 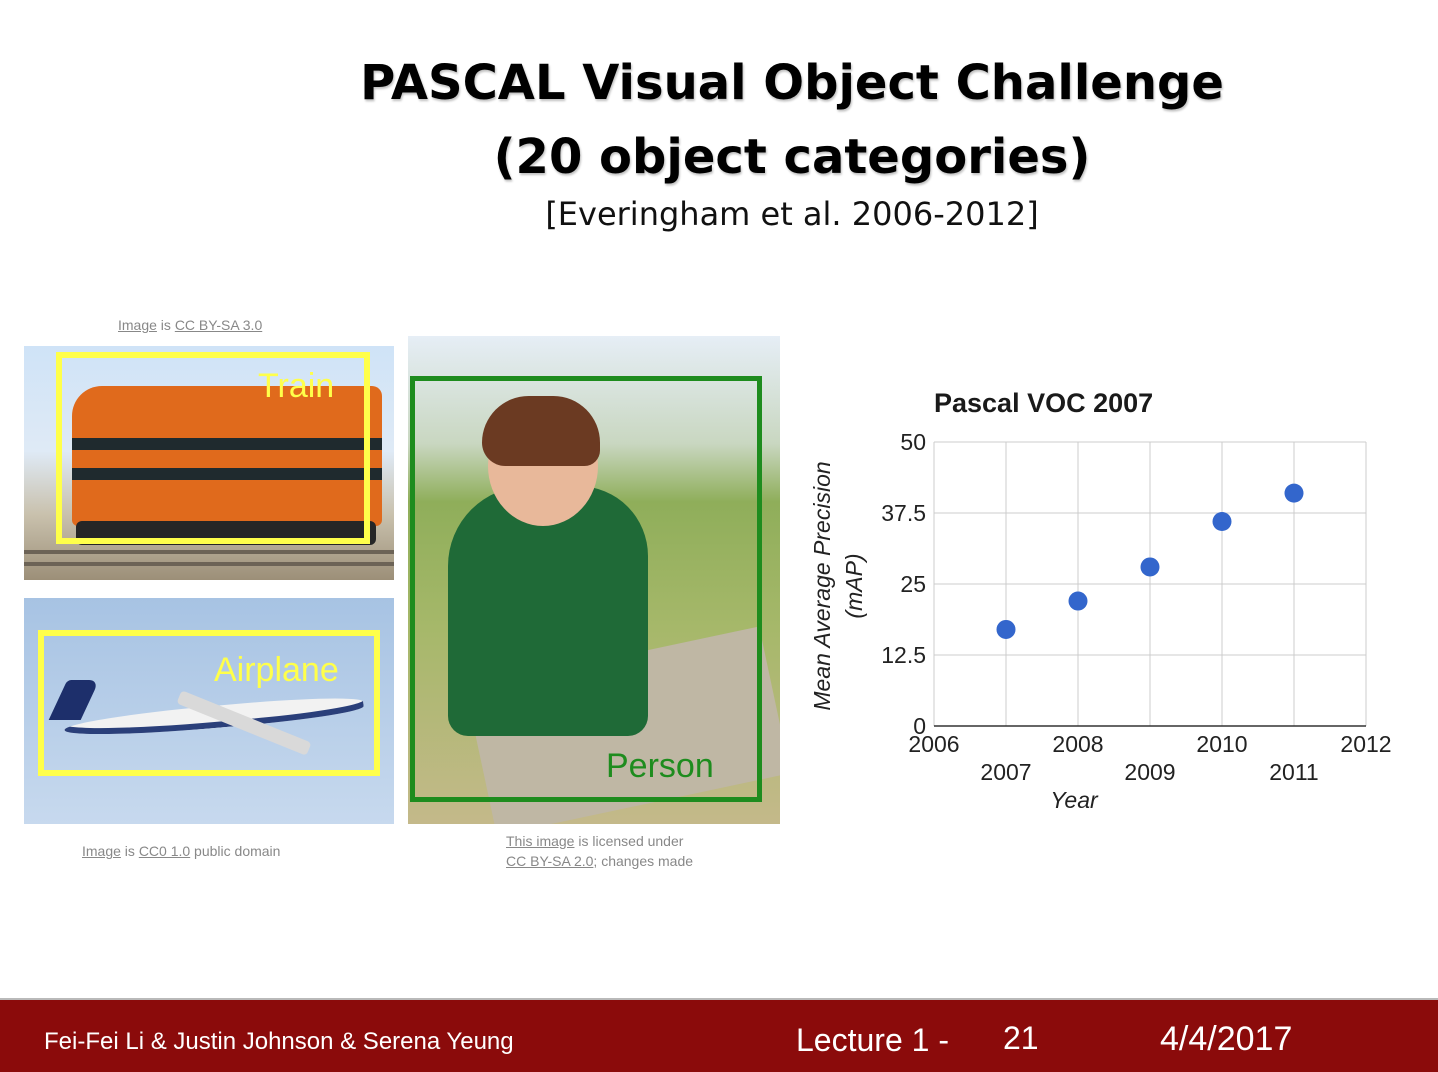 I want to click on airplane-credit: Image is CC0 1.0 public domain, so click(x=181, y=851).